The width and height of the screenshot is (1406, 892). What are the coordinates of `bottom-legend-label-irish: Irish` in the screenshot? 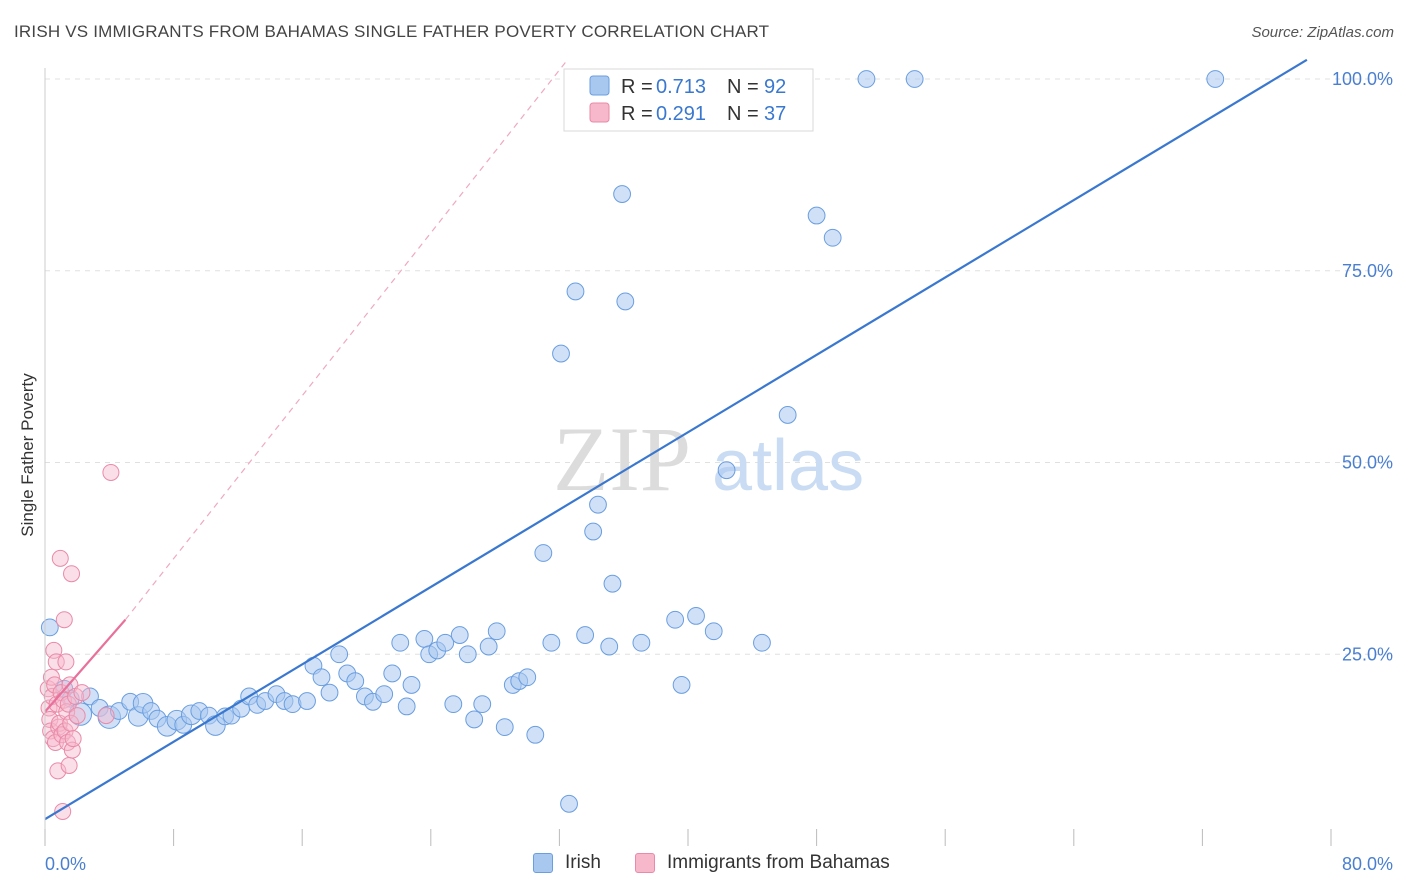 It's located at (583, 862).